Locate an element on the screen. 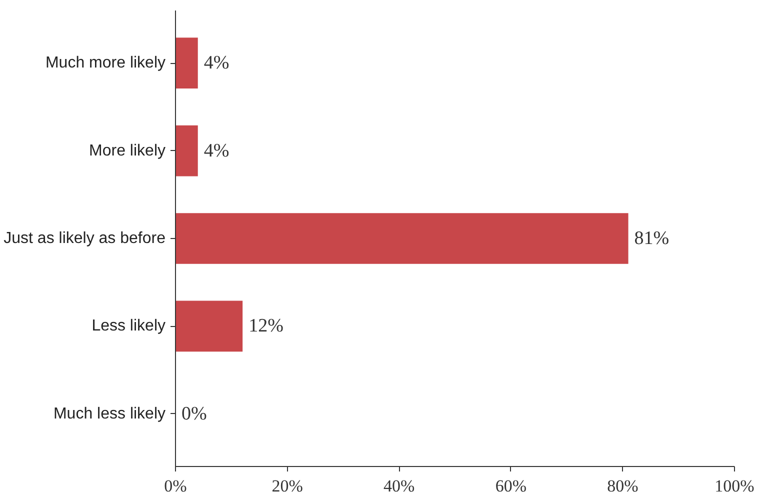  data-label: 0% is located at coordinates (194, 413).